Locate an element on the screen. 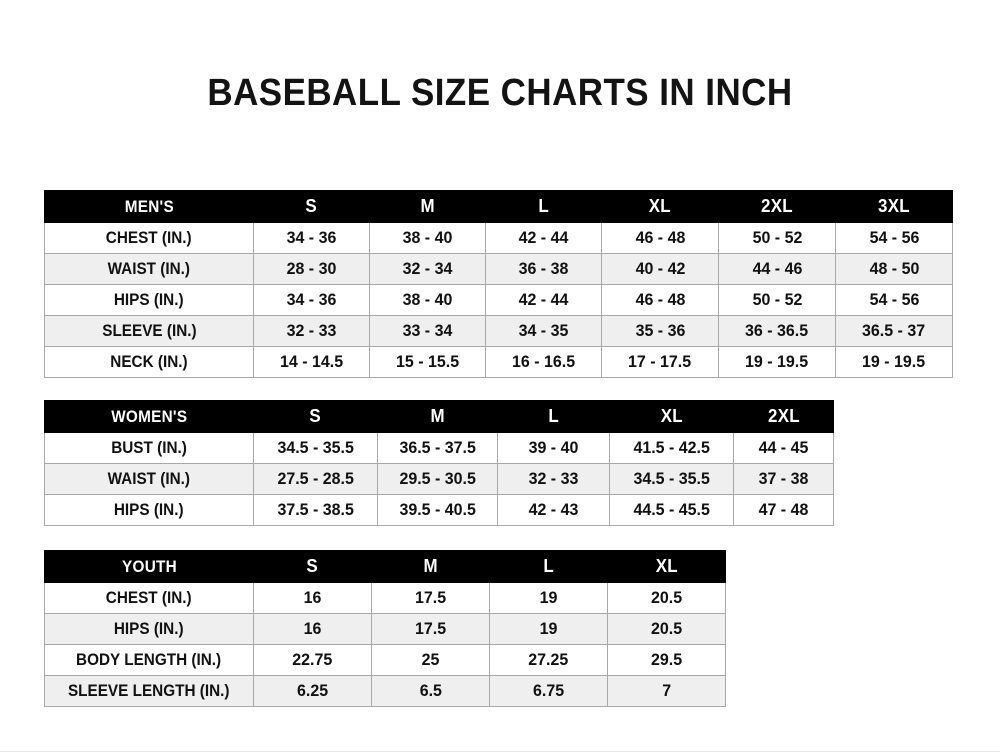  mens-table-head: MEN'S S M L XL 2XL 3XL is located at coordinates (498, 206).